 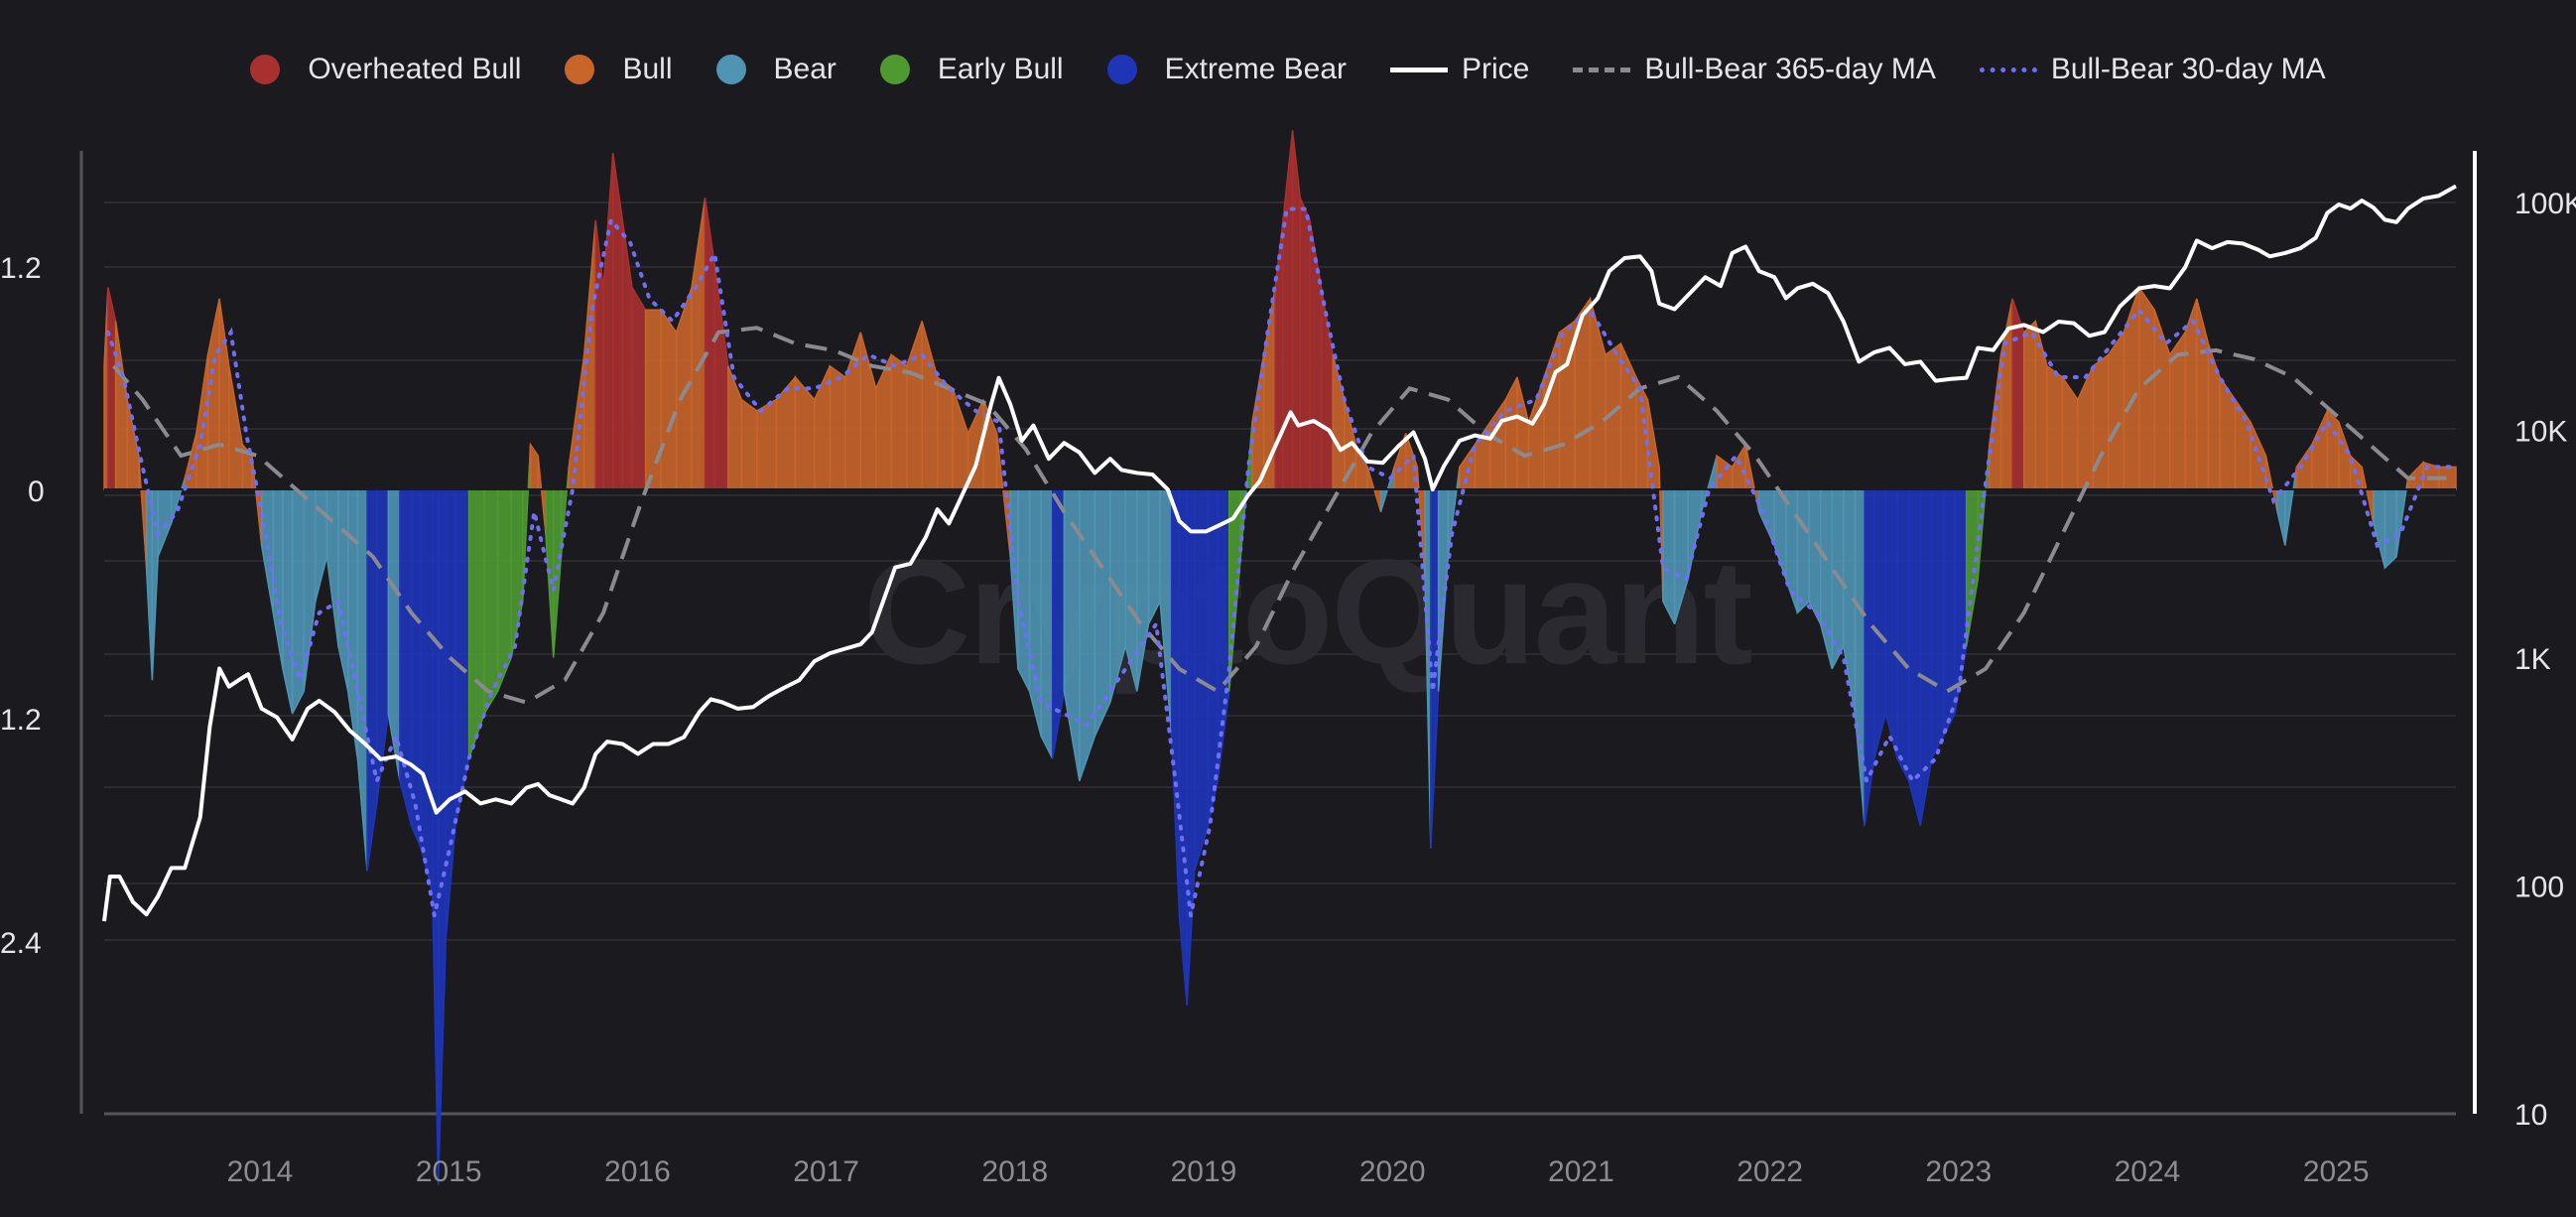 I want to click on x-tick-label: 2014, so click(x=261, y=1171).